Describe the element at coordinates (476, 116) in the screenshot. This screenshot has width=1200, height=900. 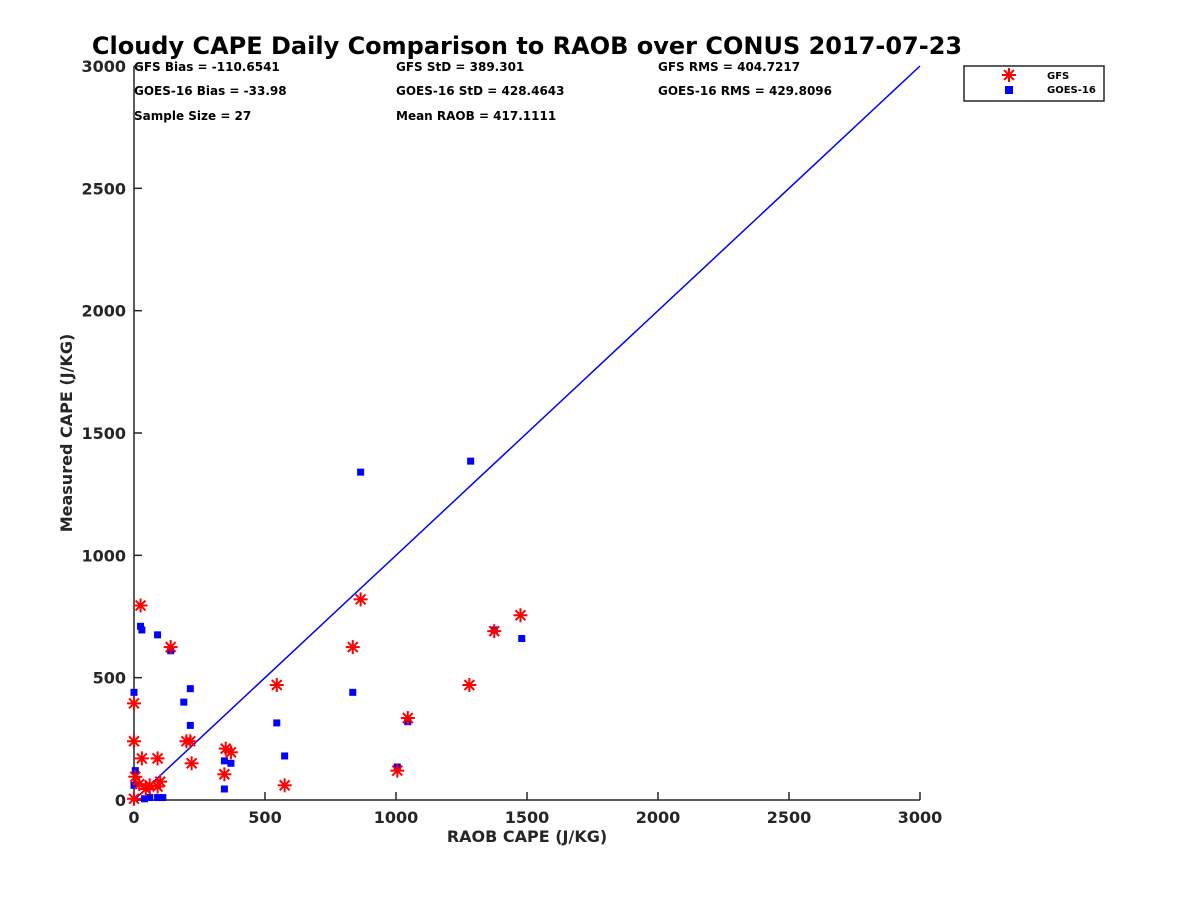
I see `stat-annotation: Mean RAOB = 417.1111` at that location.